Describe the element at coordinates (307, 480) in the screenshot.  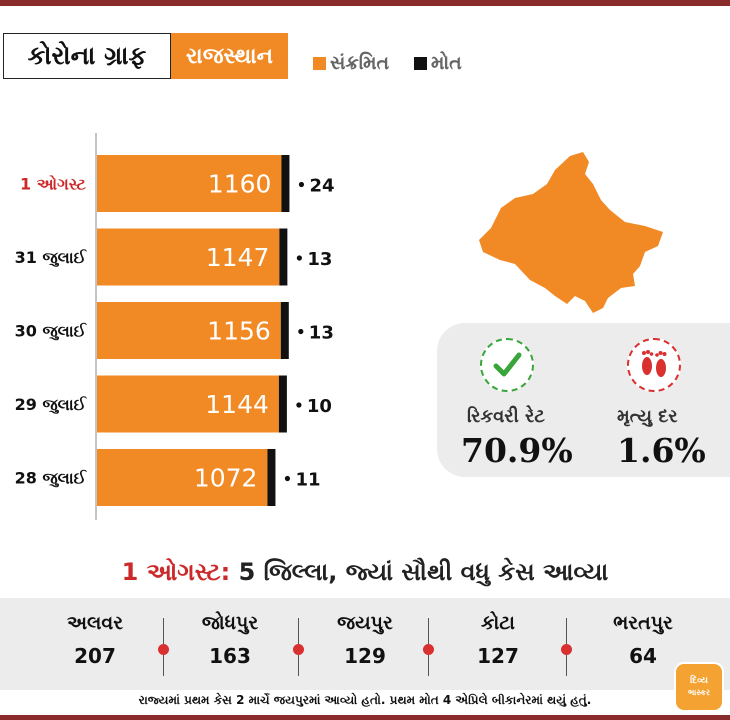
I see `data-label-deaths: 11` at that location.